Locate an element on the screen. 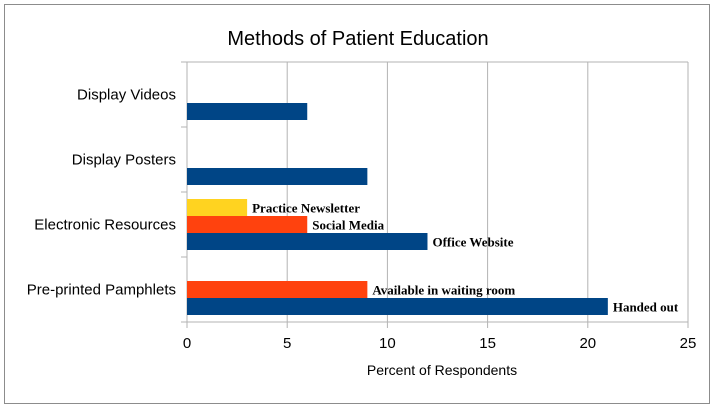  category-label: Display Videos is located at coordinates (126, 95).